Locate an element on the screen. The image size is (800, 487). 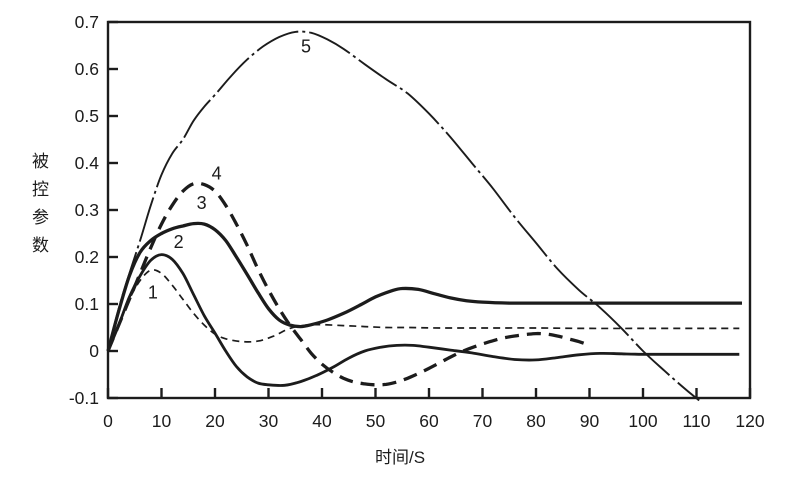
x-tick-label: 110 is located at coordinates (697, 421).